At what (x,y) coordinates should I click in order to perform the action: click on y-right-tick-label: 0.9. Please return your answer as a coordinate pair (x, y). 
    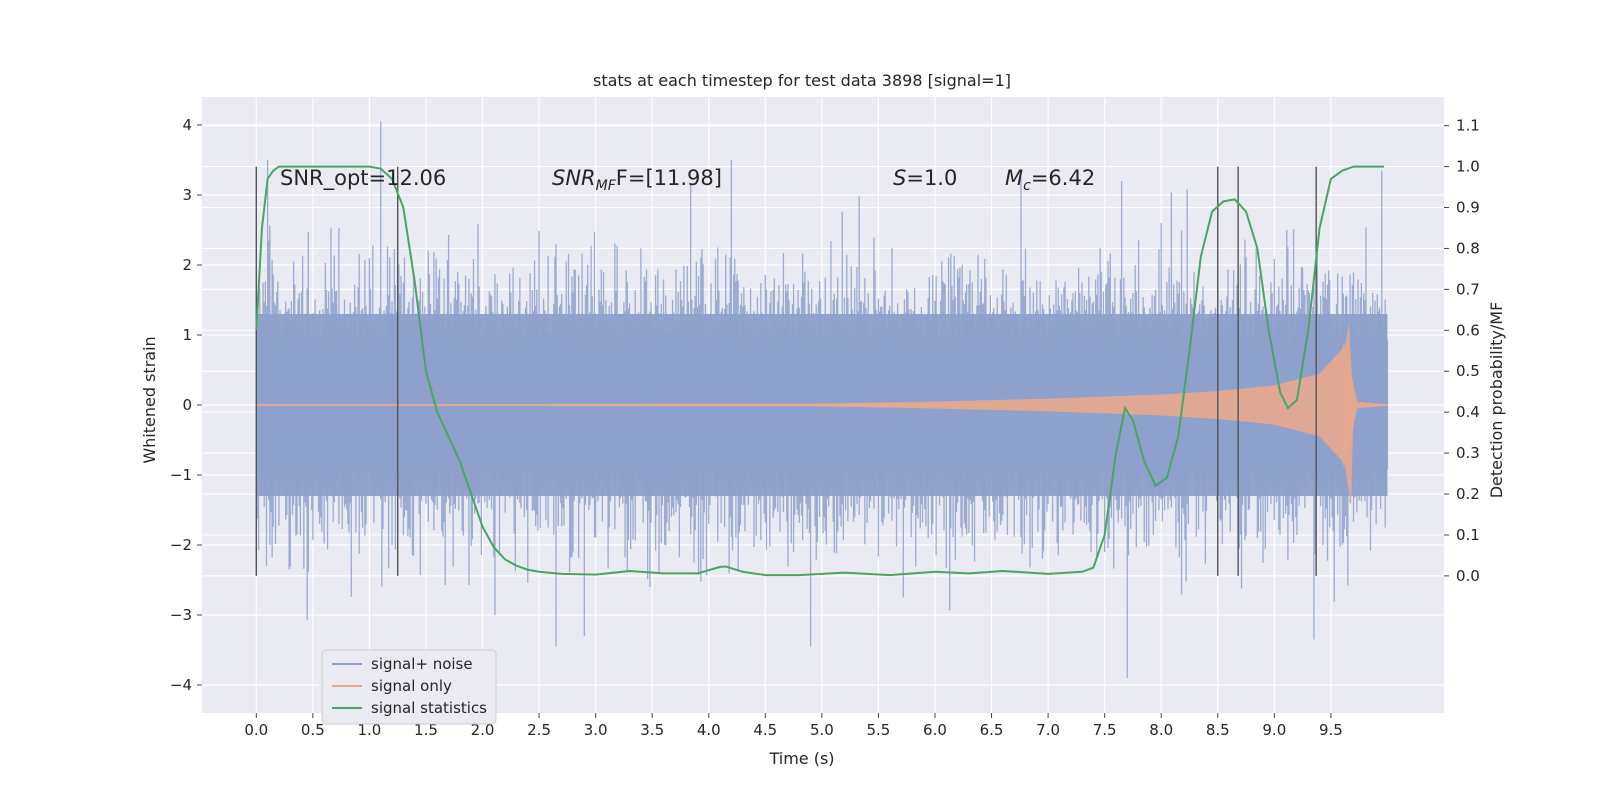
    Looking at the image, I should click on (1468, 208).